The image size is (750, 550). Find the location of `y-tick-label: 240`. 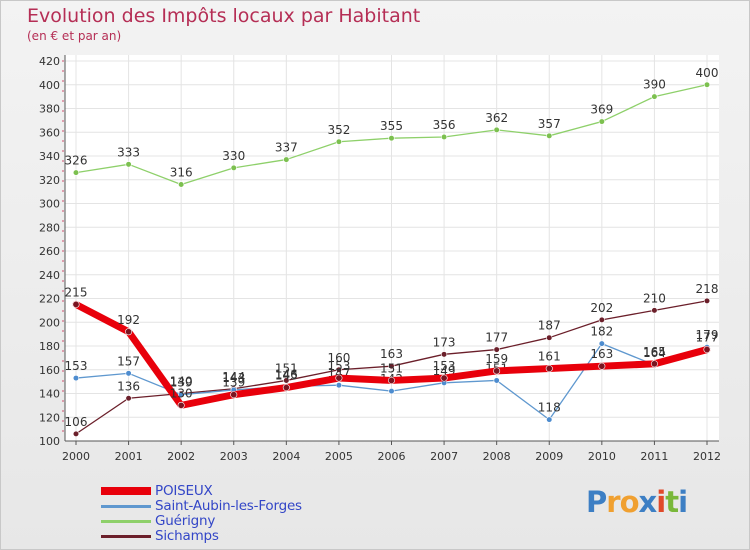

y-tick-label: 240 is located at coordinates (49, 275).